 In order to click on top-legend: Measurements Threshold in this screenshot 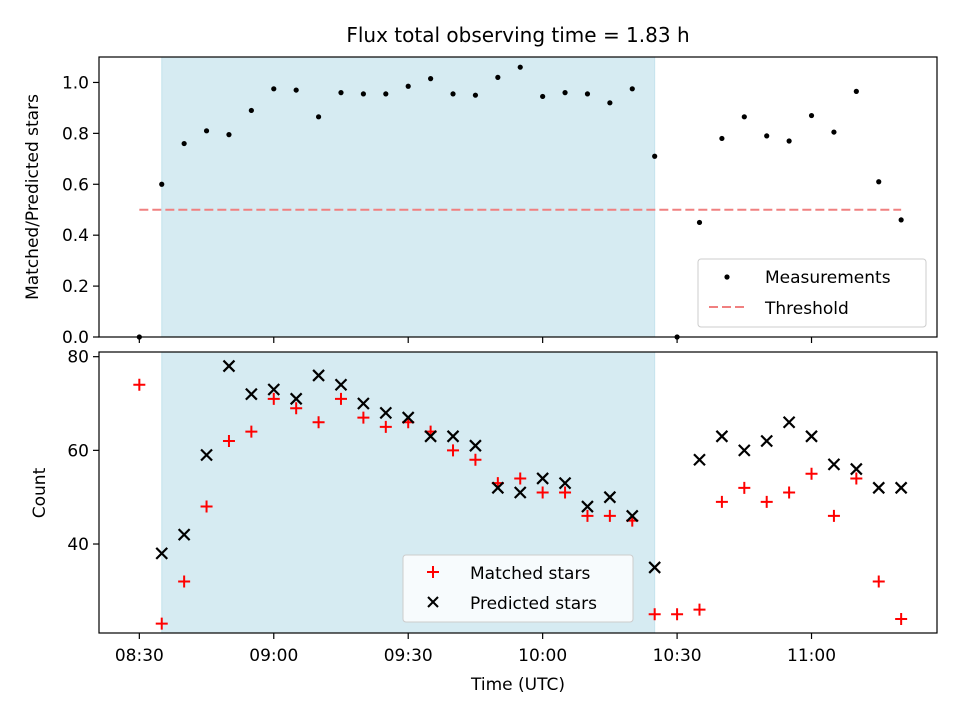, I will do `click(812, 293)`.